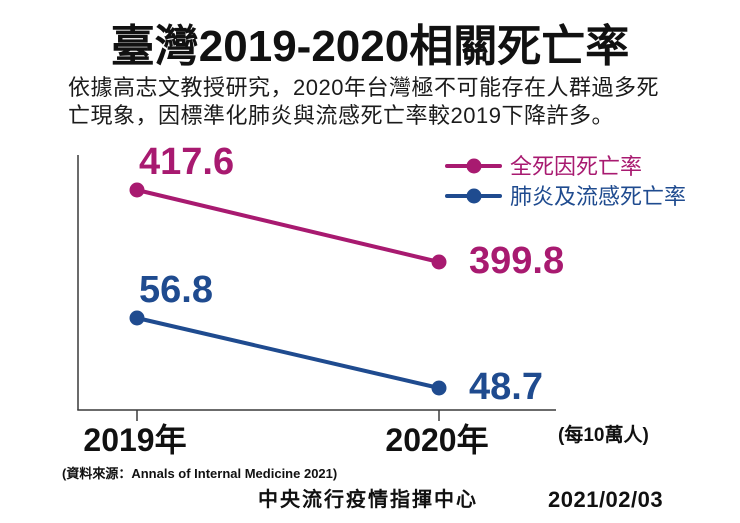 This screenshot has width=740, height=523. What do you see at coordinates (288, 415) in the screenshot?
I see `x-ticks` at bounding box center [288, 415].